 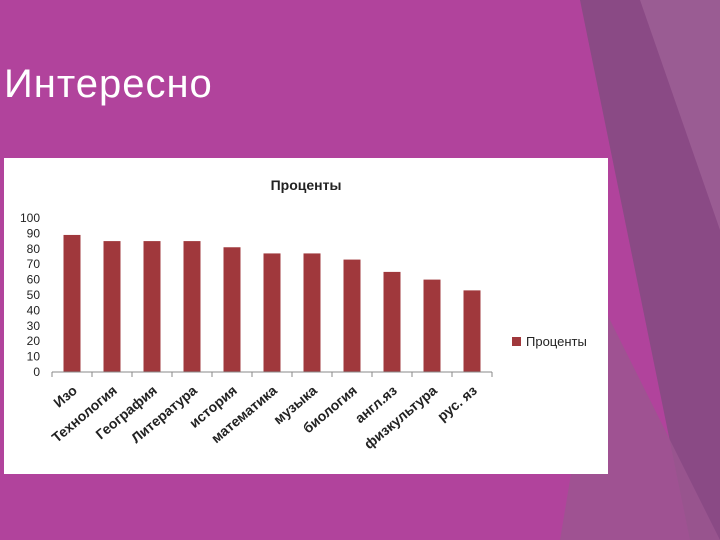 I want to click on y-tick-label: 30, so click(x=34, y=326).